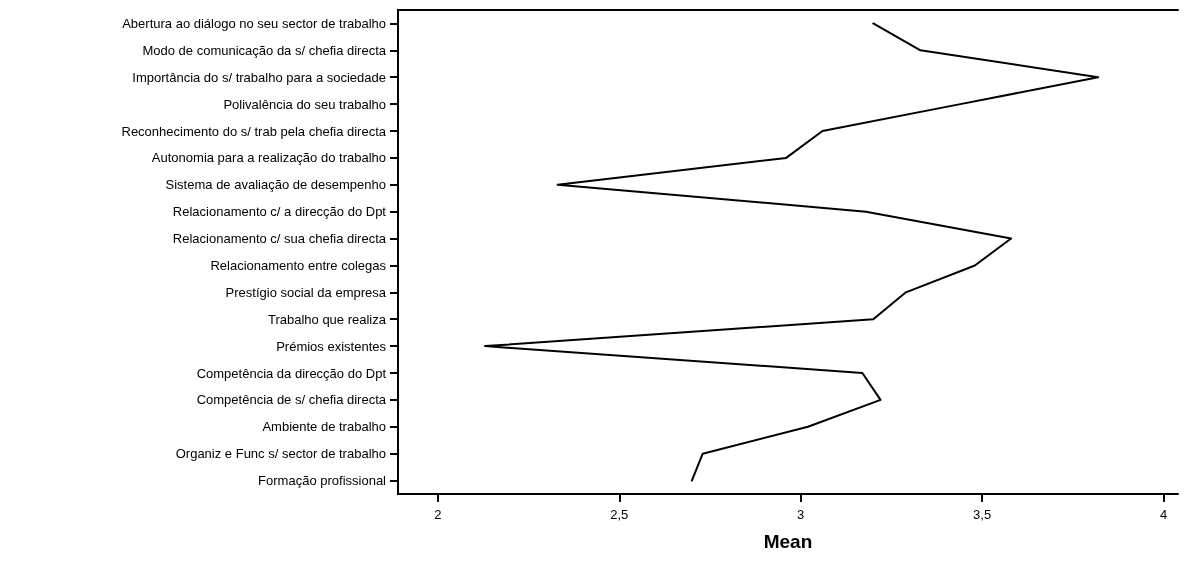 Image resolution: width=1190 pixels, height=572 pixels. I want to click on y-tick-label: Trabalho que realiza, so click(327, 319).